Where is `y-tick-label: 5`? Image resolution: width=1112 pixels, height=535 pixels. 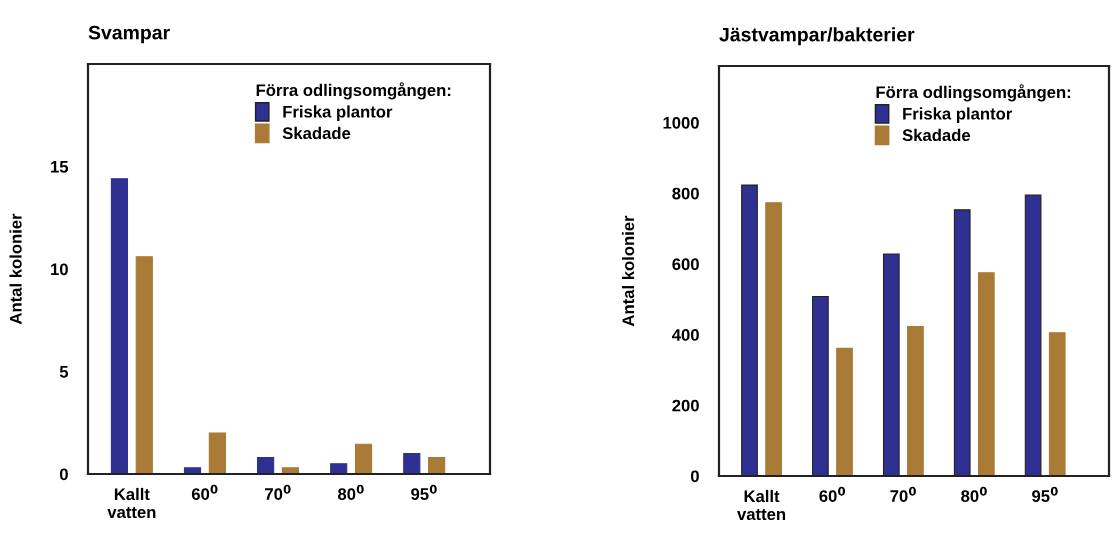 y-tick-label: 5 is located at coordinates (64, 372).